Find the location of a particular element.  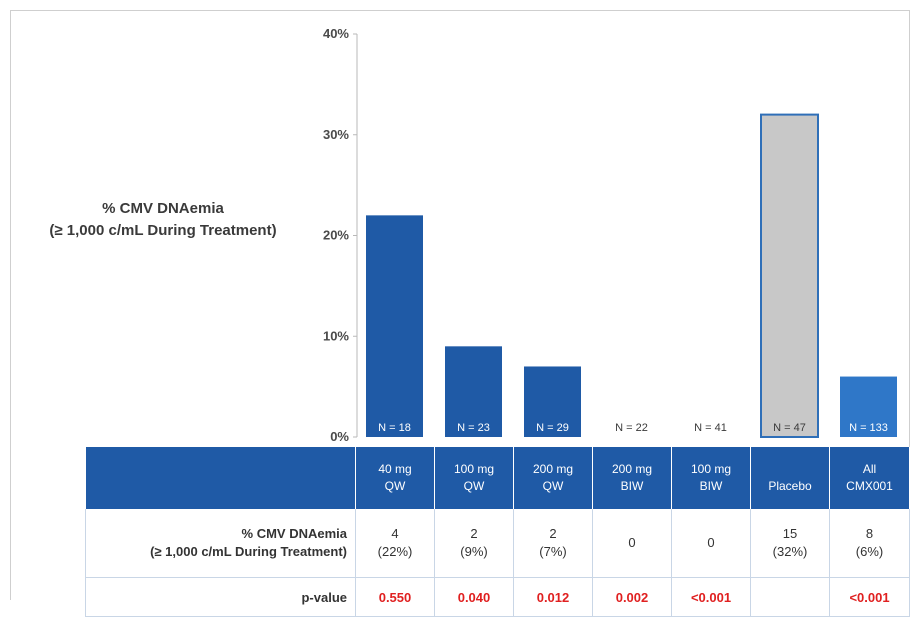

table-cell: 15 (32%) is located at coordinates (790, 543).